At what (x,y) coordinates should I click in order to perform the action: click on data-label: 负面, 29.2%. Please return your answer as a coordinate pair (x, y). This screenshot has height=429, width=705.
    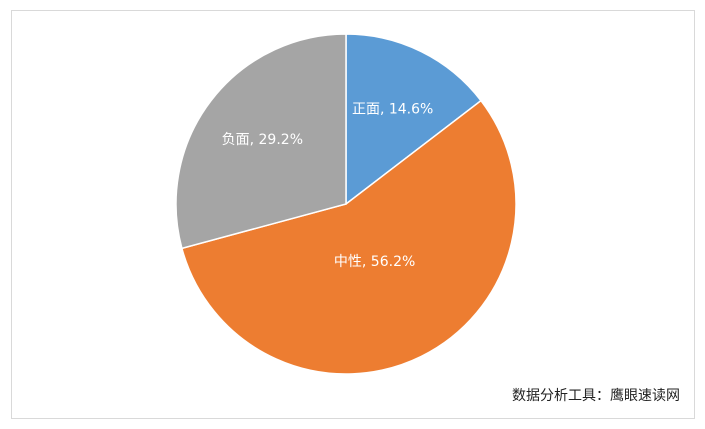
    Looking at the image, I should click on (262, 140).